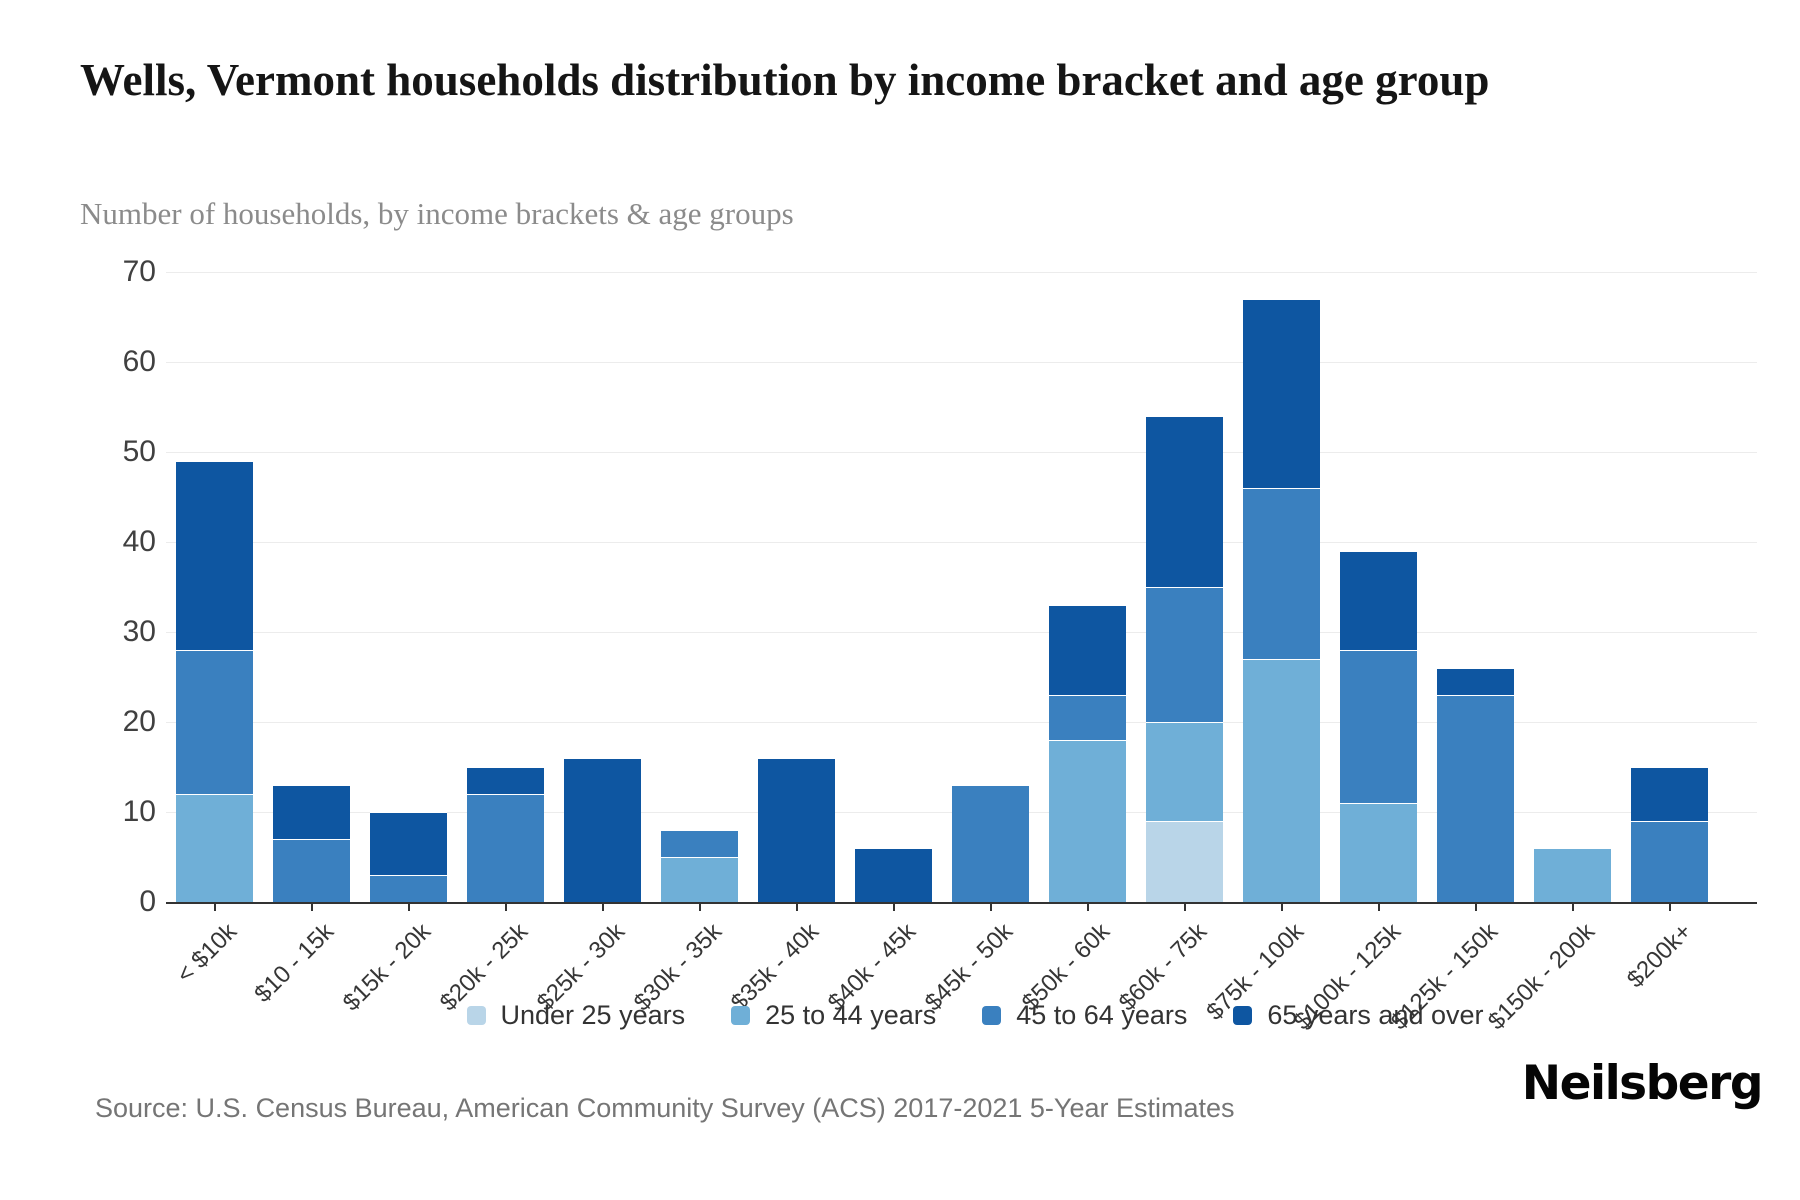 This screenshot has width=1800, height=1200. Describe the element at coordinates (139, 451) in the screenshot. I see `y-axis-label: 50` at that location.